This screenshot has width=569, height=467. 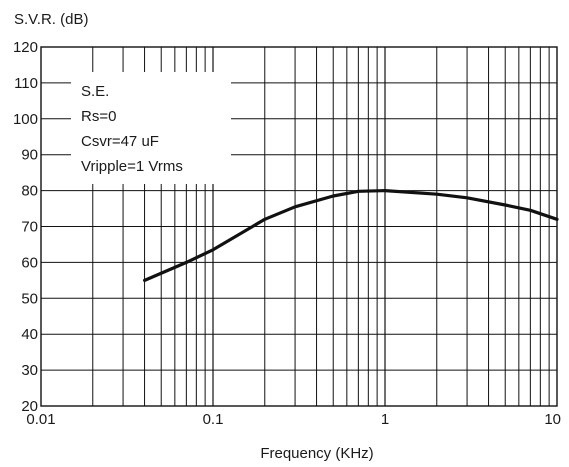 I want to click on y-tick-label: 90, so click(x=29, y=155).